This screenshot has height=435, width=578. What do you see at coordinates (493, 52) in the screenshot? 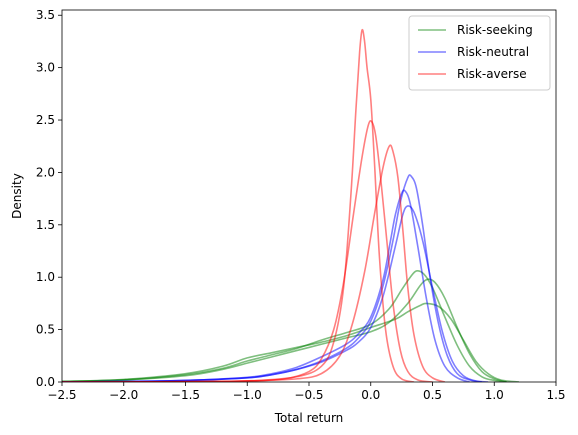
I see `legend-label-risk-neutral: Risk-neutral` at bounding box center [493, 52].